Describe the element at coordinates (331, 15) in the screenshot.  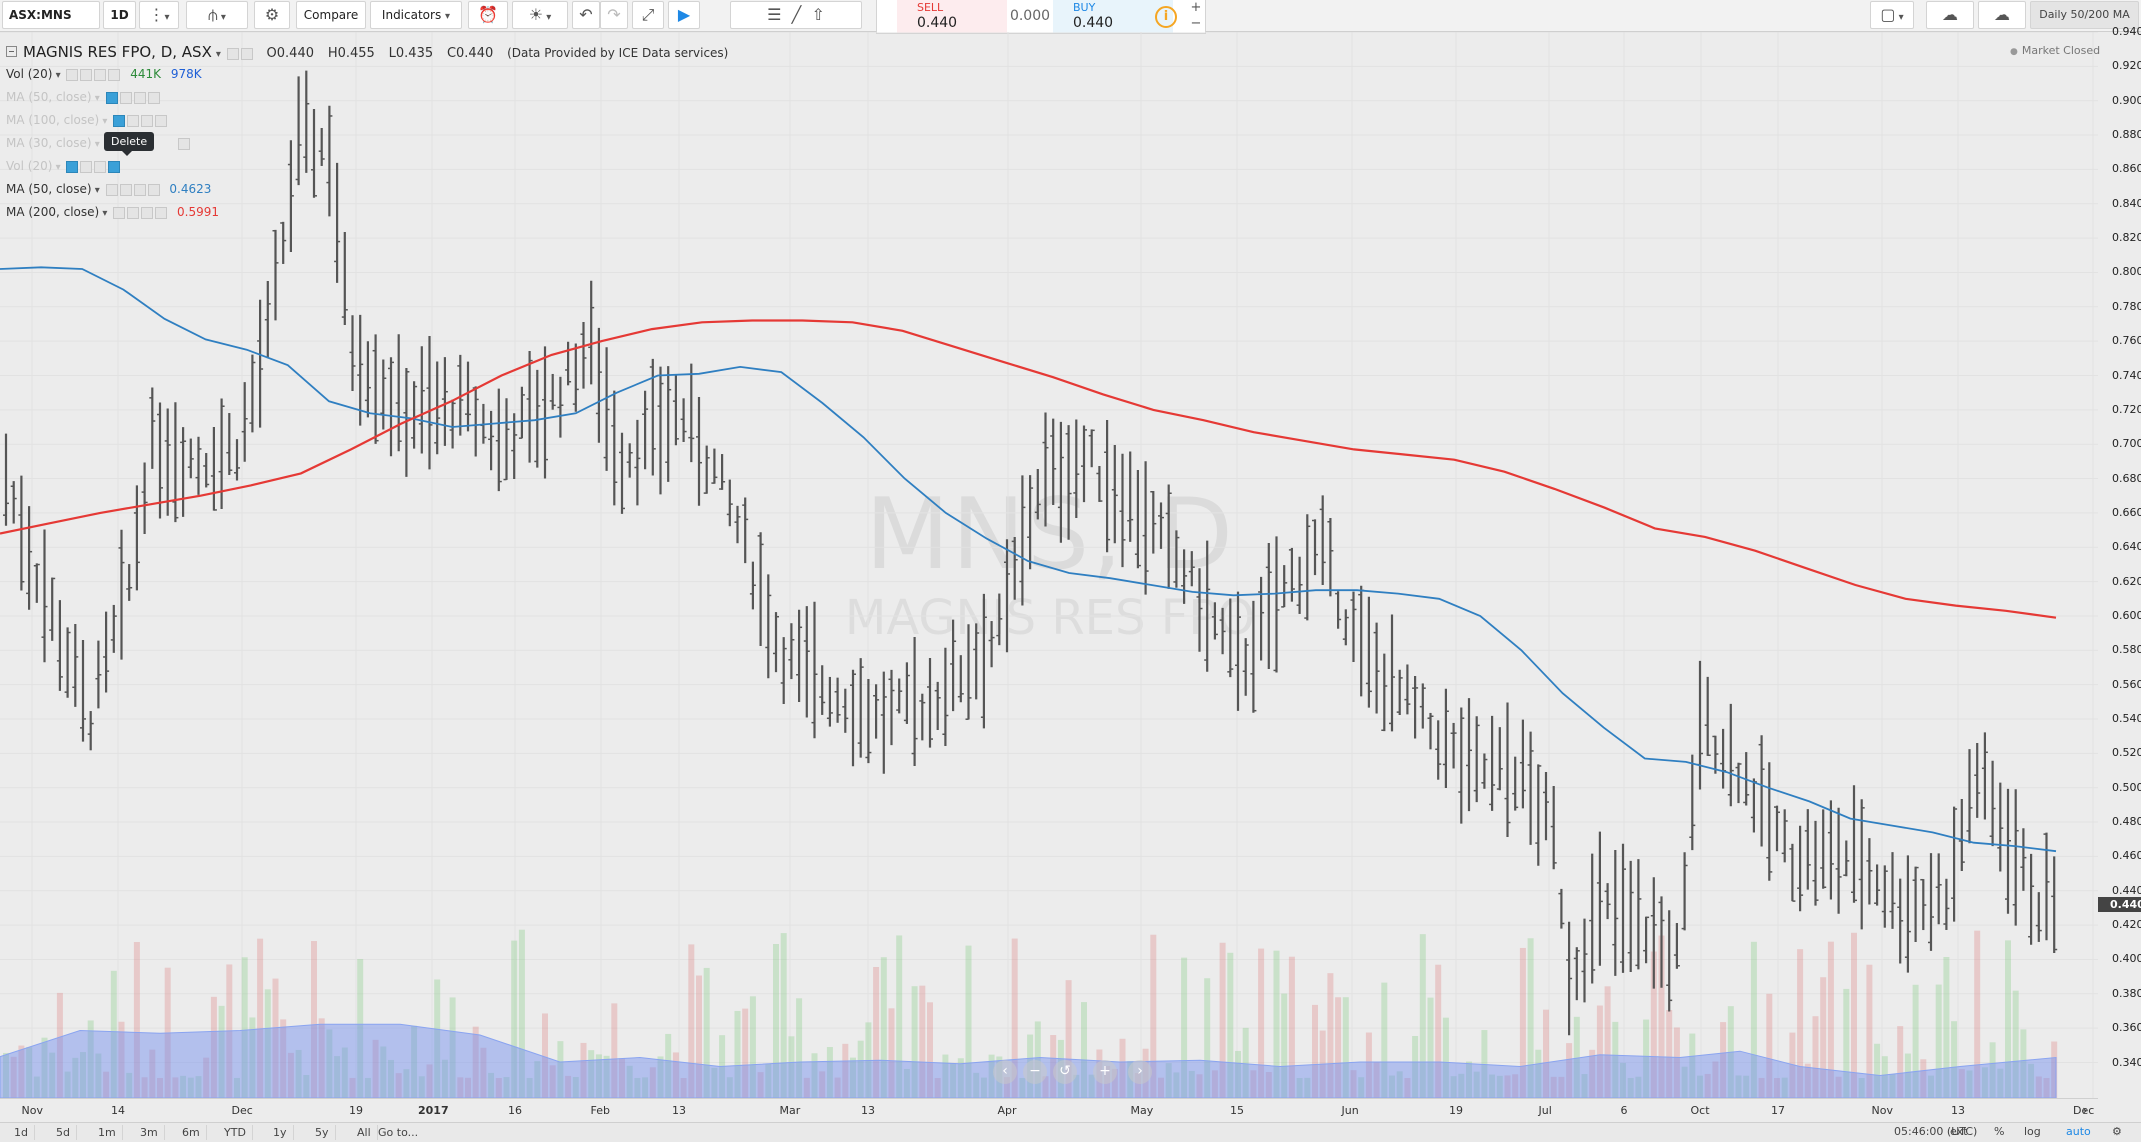
I see `compare-button: Compare` at that location.